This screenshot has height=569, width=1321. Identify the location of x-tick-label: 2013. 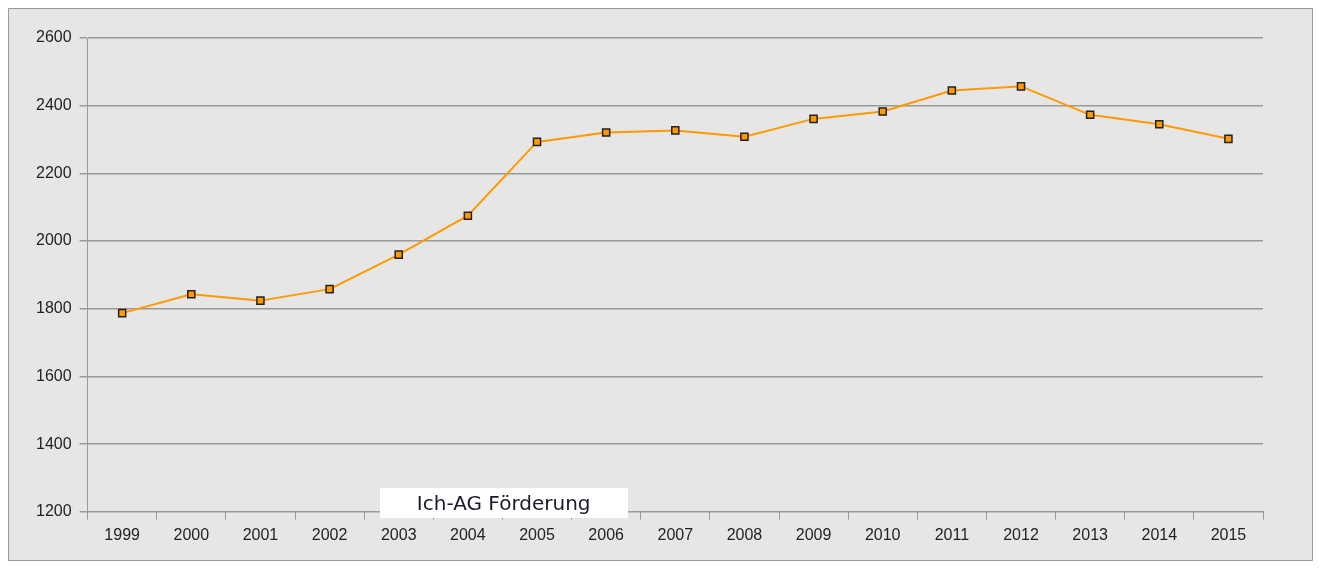
(1090, 534).